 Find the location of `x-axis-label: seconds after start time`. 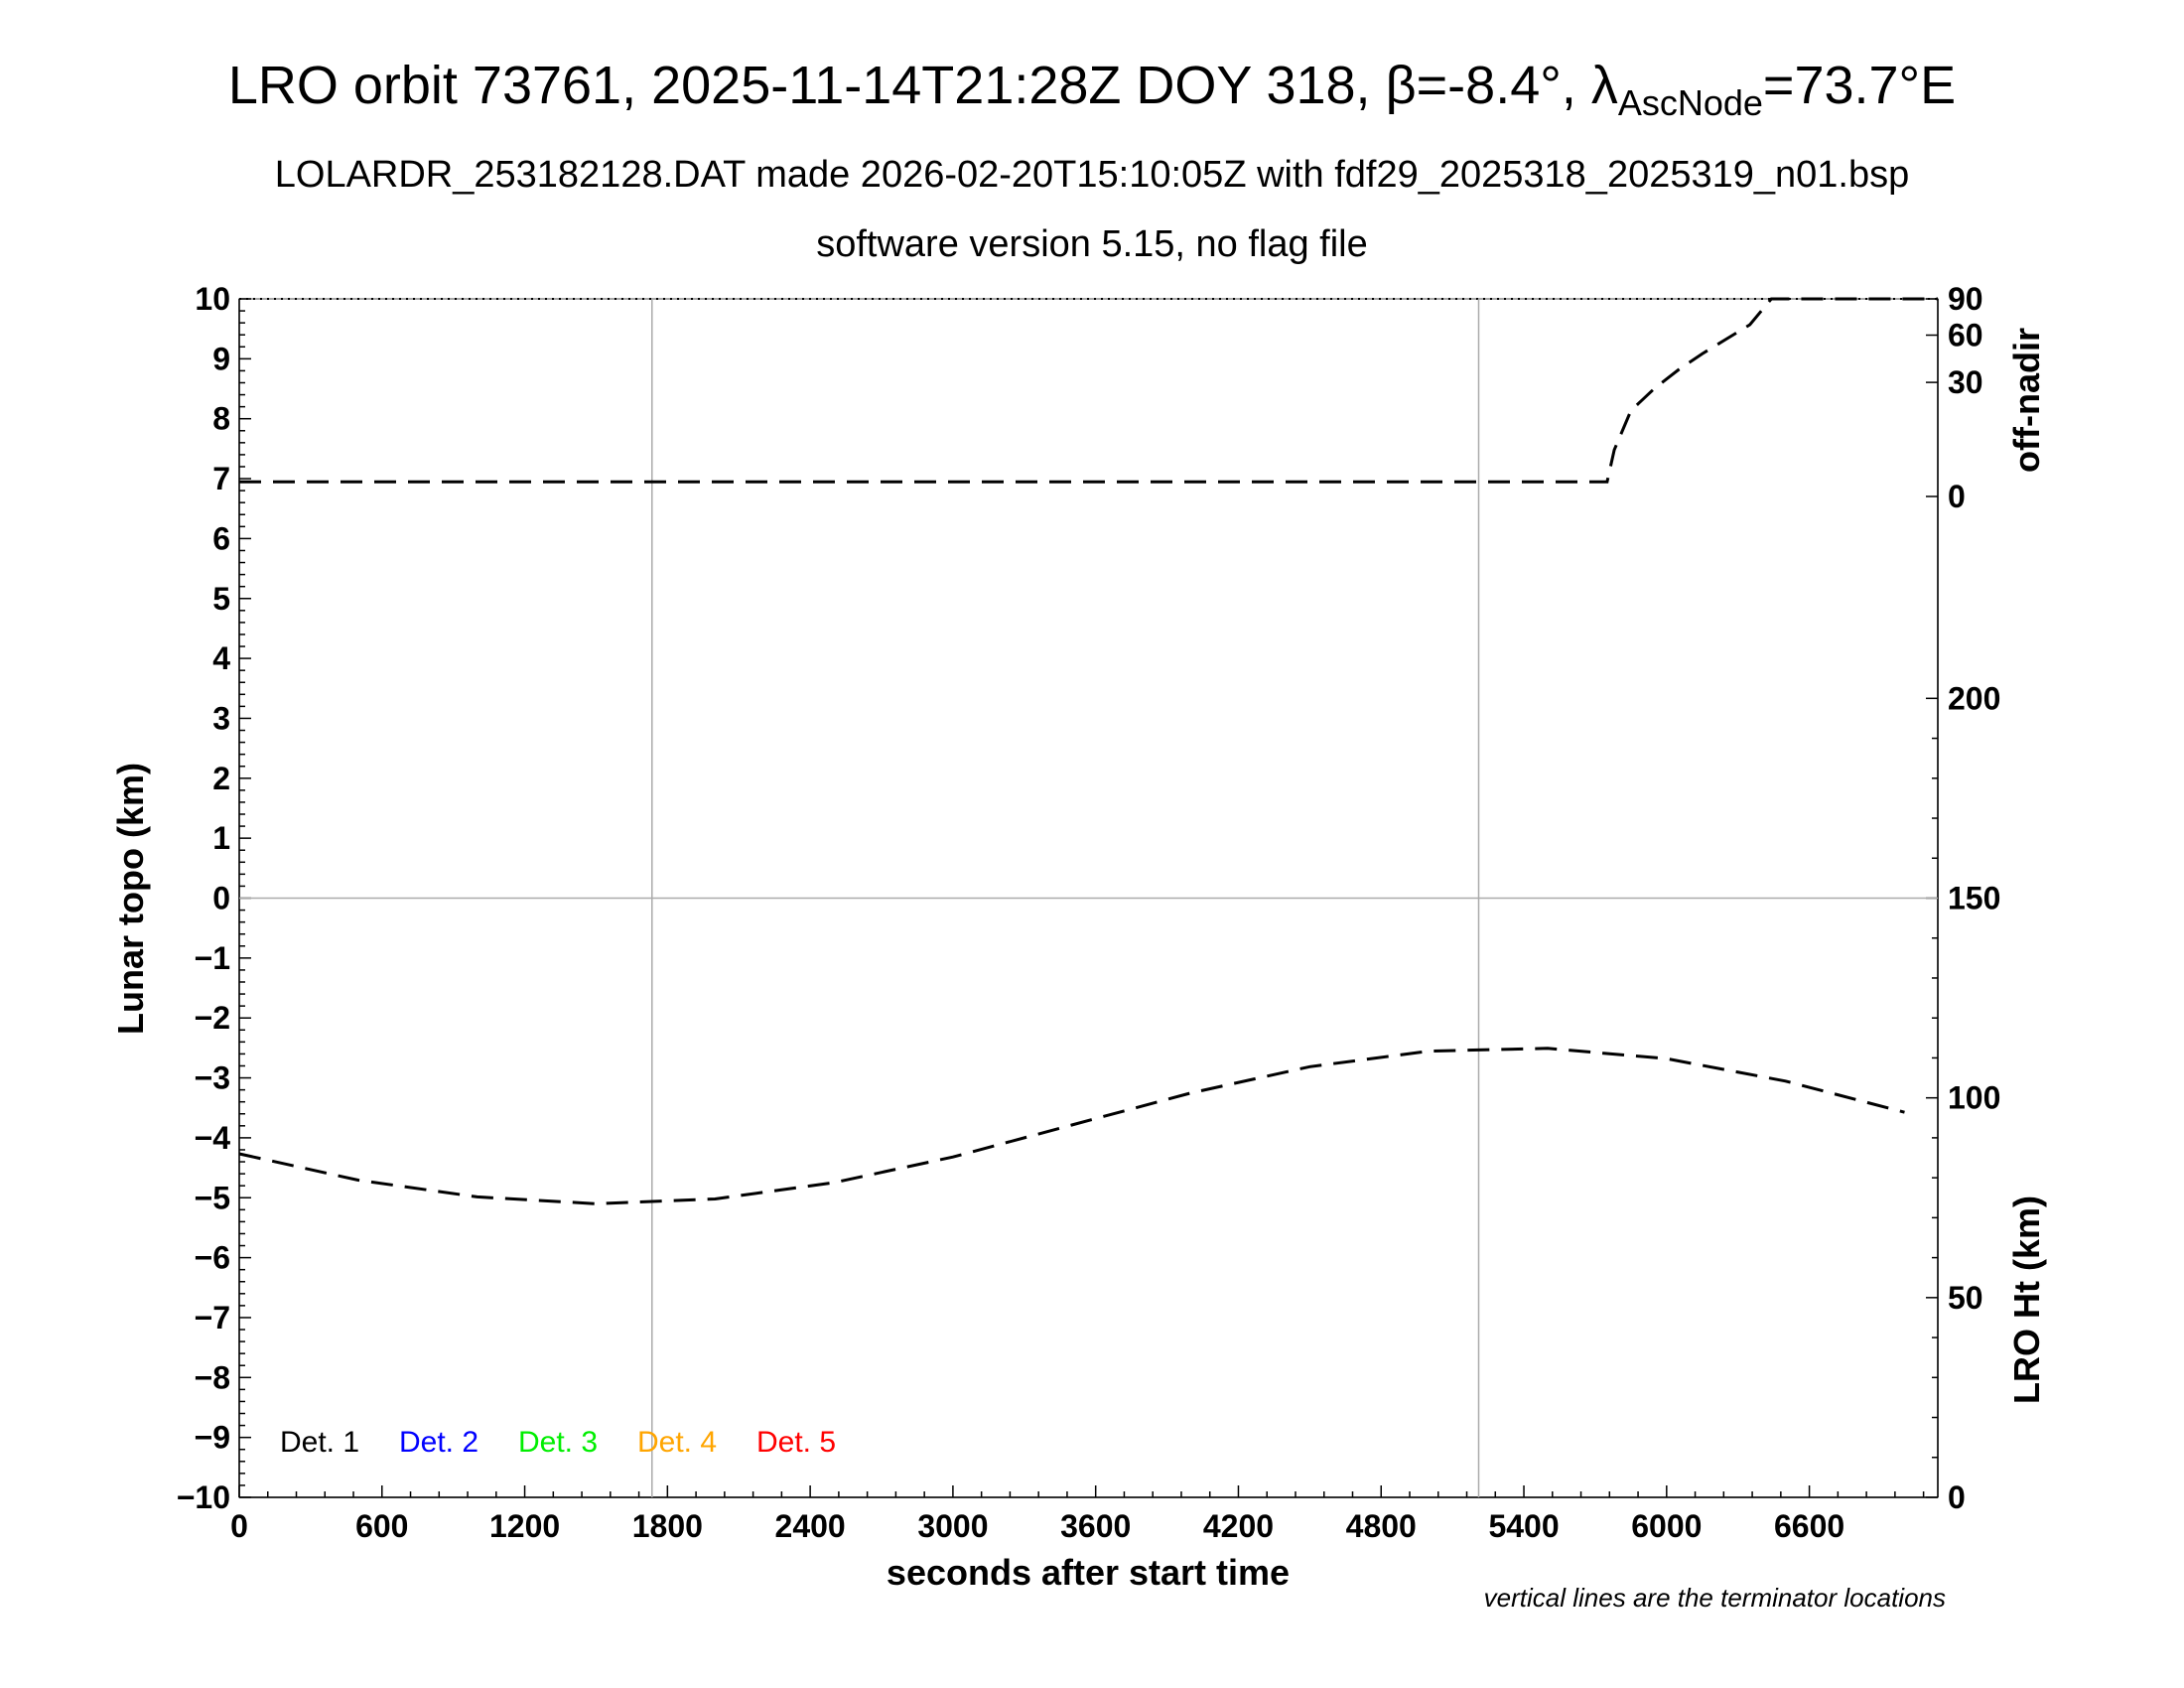

x-axis-label: seconds after start time is located at coordinates (1088, 1572).